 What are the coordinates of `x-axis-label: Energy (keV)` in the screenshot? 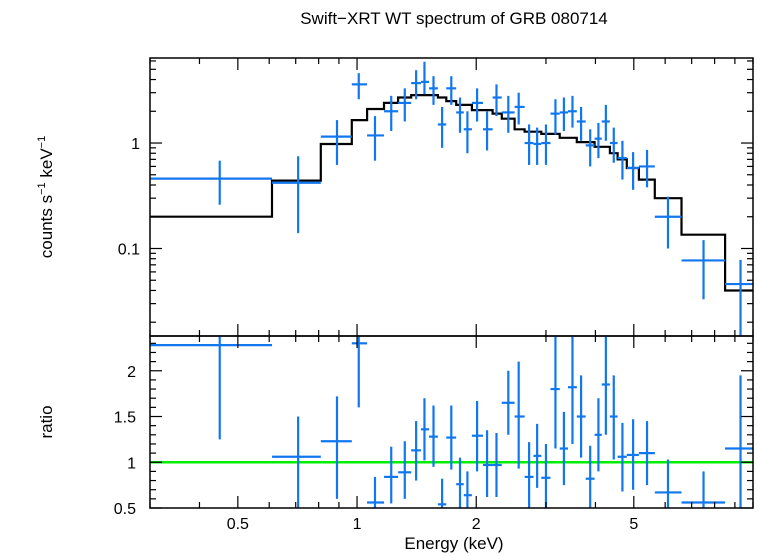 It's located at (453, 543).